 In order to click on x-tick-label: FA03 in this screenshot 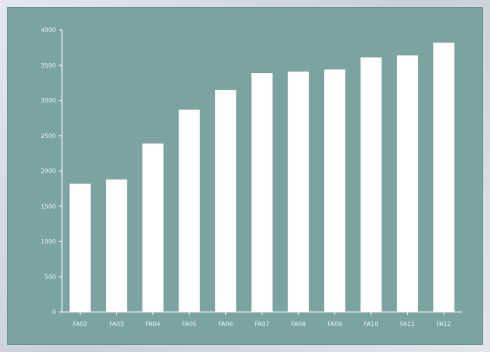, I will do `click(116, 324)`.